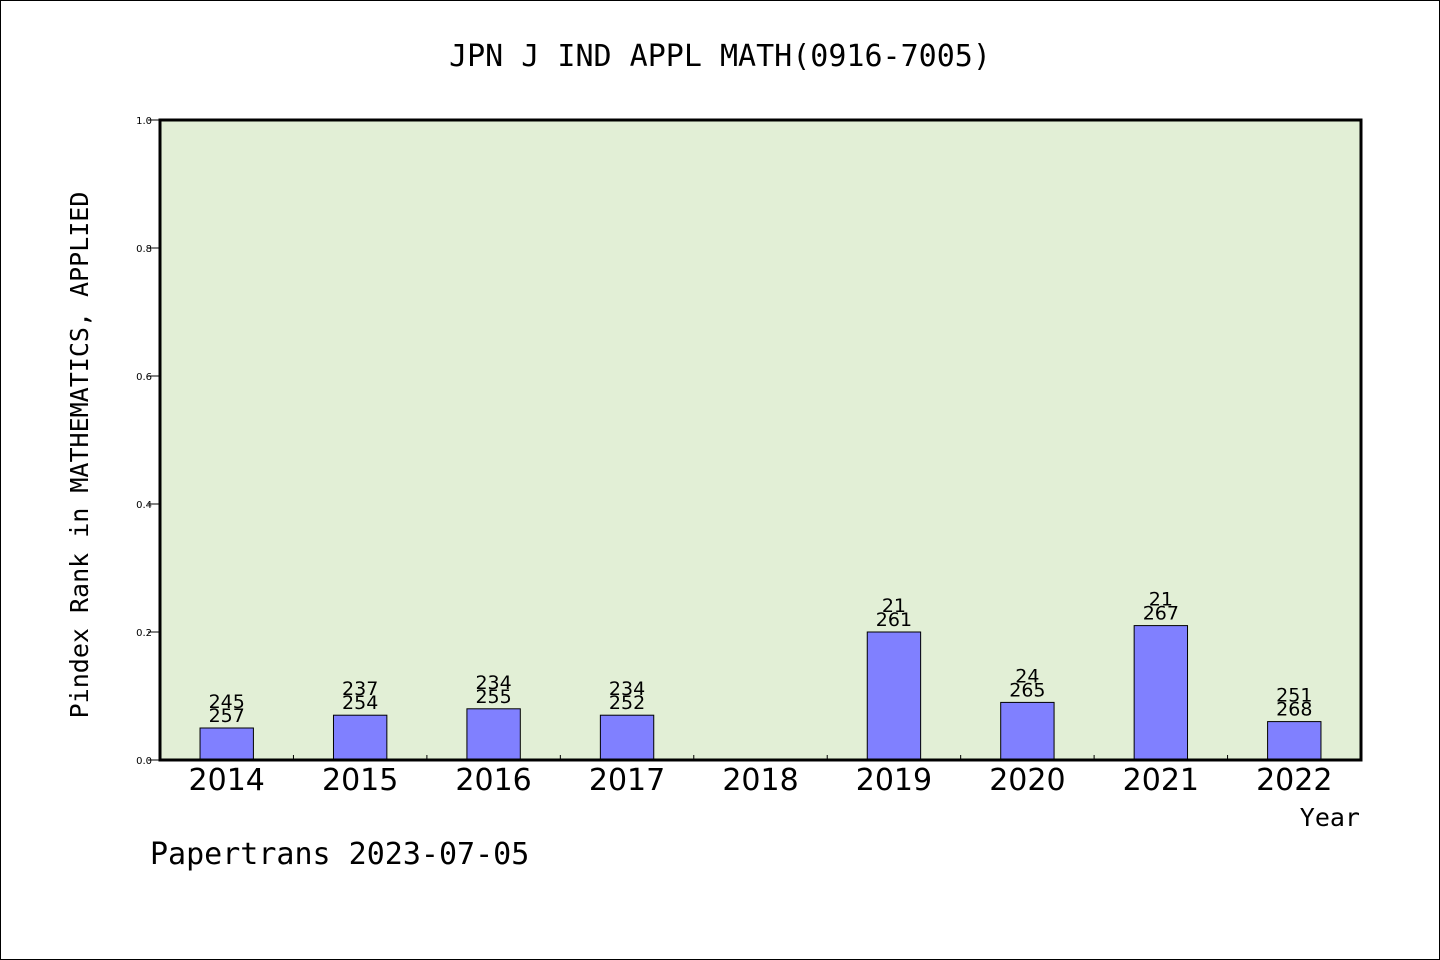  What do you see at coordinates (144, 377) in the screenshot?
I see `y-tick-label: 0.6` at bounding box center [144, 377].